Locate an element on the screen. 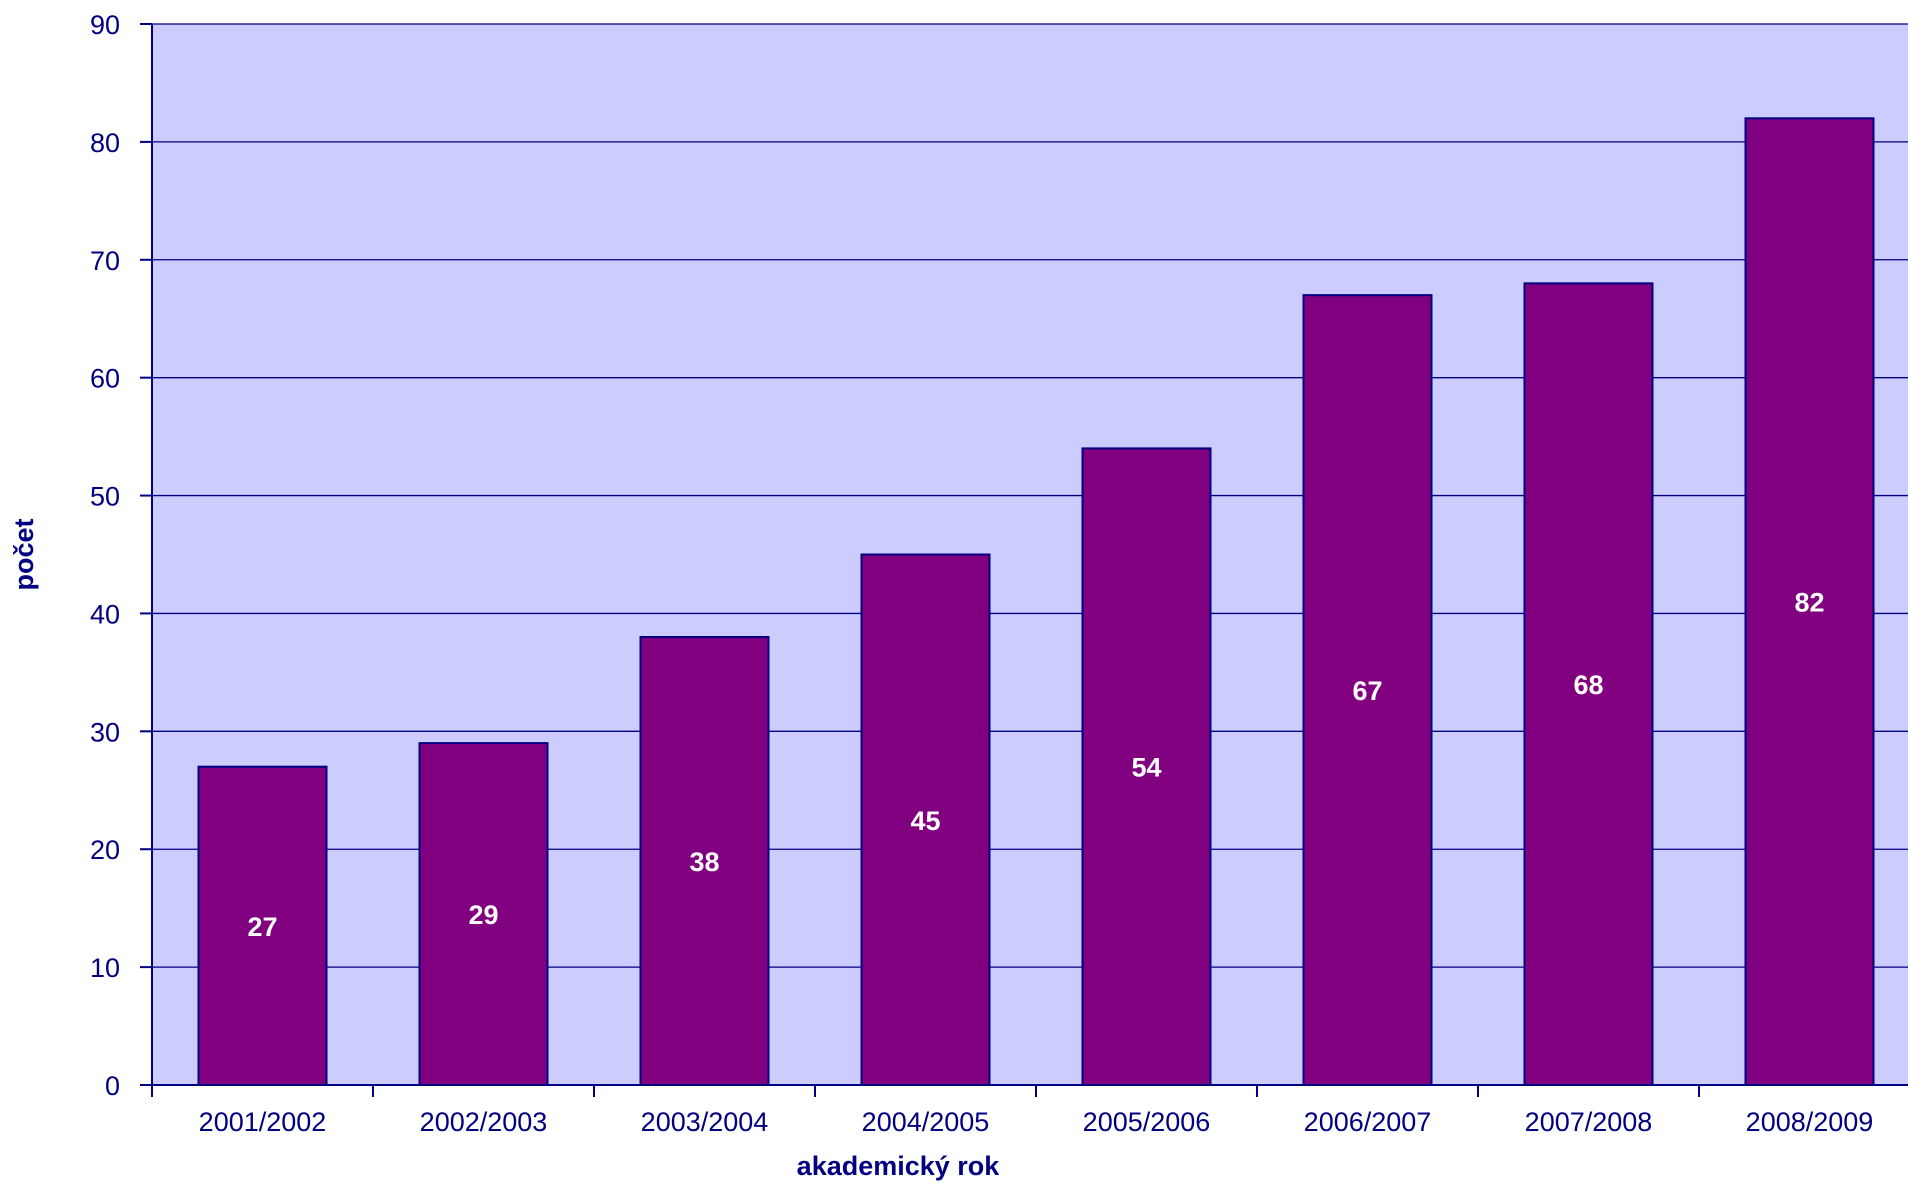 The height and width of the screenshot is (1188, 1908). bar-data-label: 67 is located at coordinates (1367, 691).